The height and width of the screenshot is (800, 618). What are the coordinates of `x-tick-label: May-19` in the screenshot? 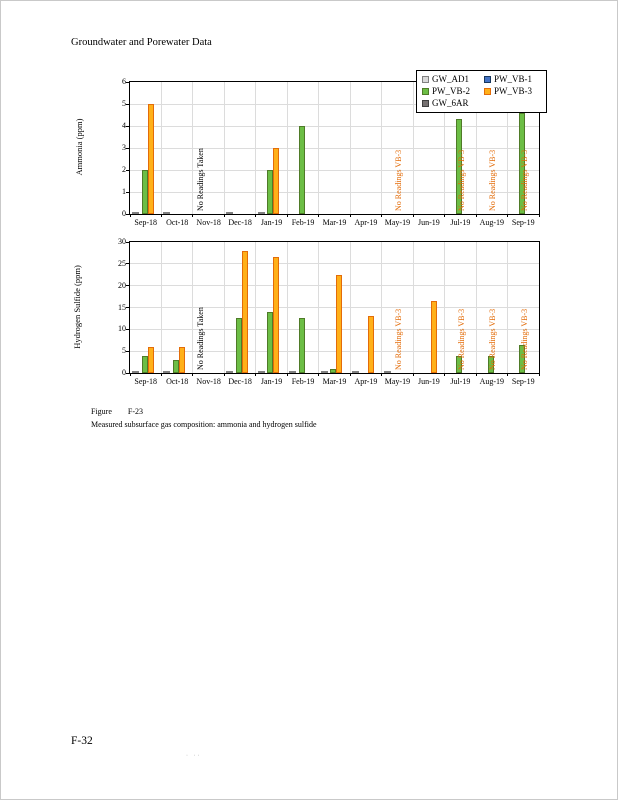 It's located at (397, 381).